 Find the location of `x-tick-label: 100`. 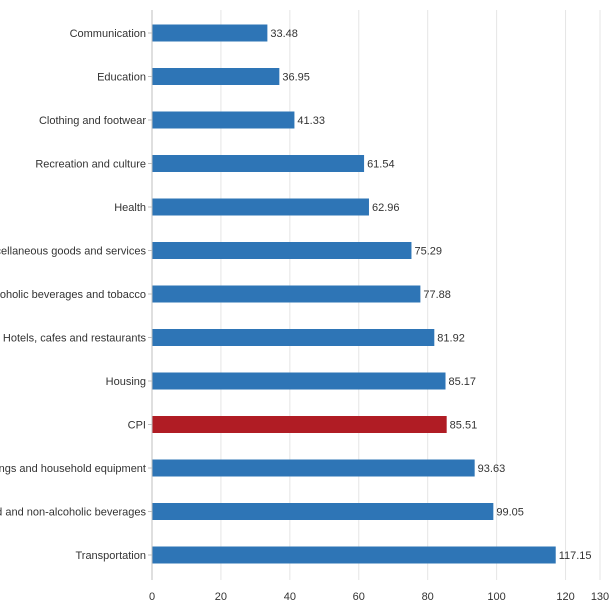

x-tick-label: 100 is located at coordinates (496, 597).